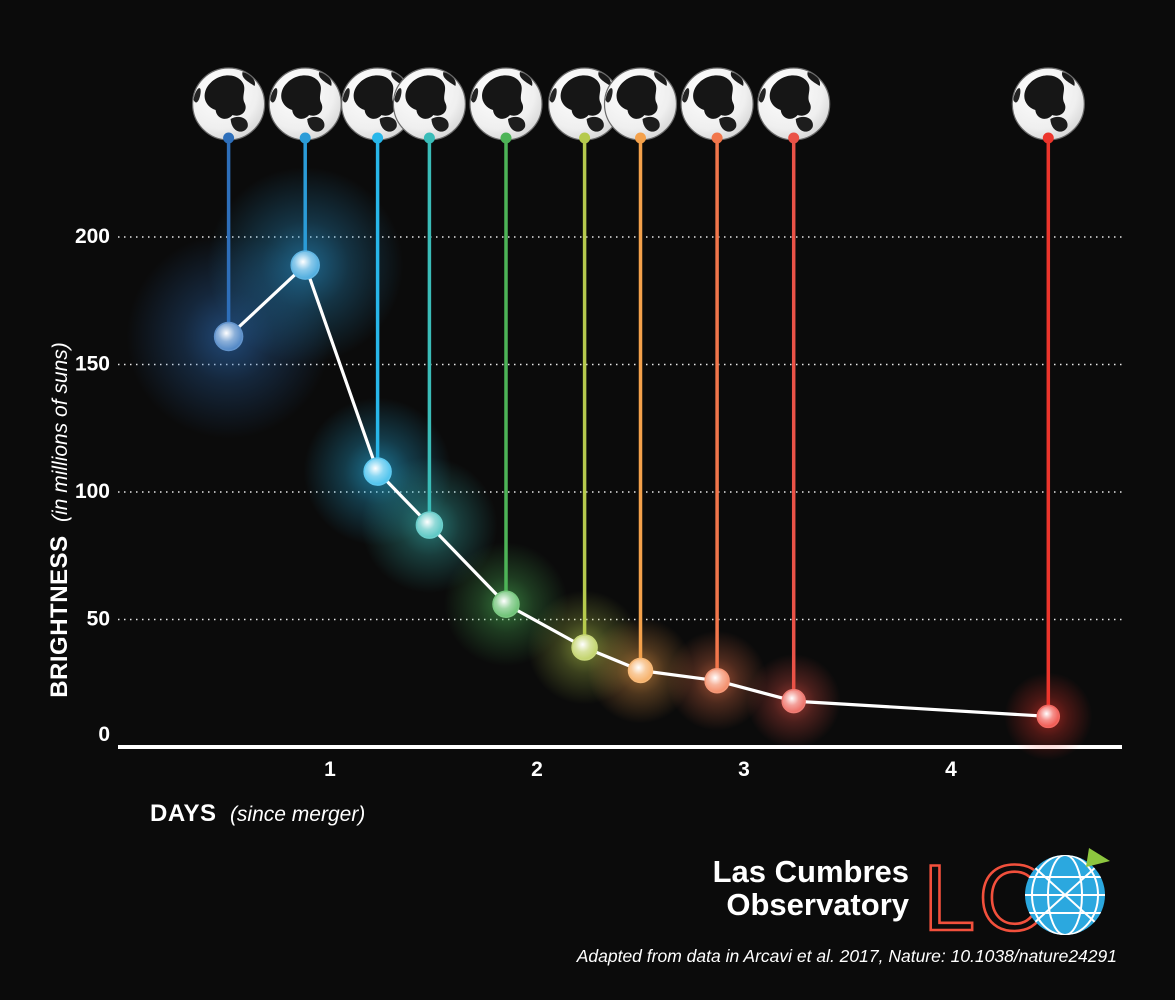 This screenshot has height=1000, width=1175. What do you see at coordinates (92, 364) in the screenshot?
I see `y-tick-label: 150` at bounding box center [92, 364].